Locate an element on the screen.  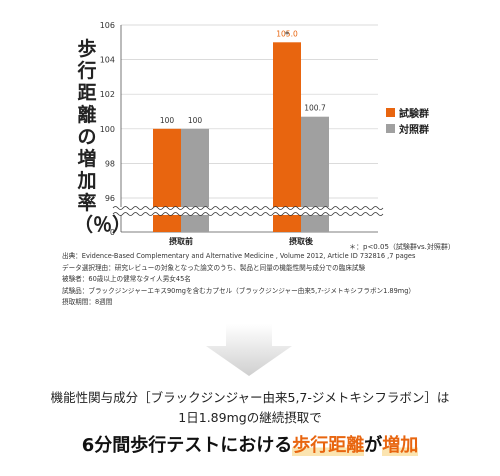
y-tick-label: 96 is located at coordinates (110, 198).